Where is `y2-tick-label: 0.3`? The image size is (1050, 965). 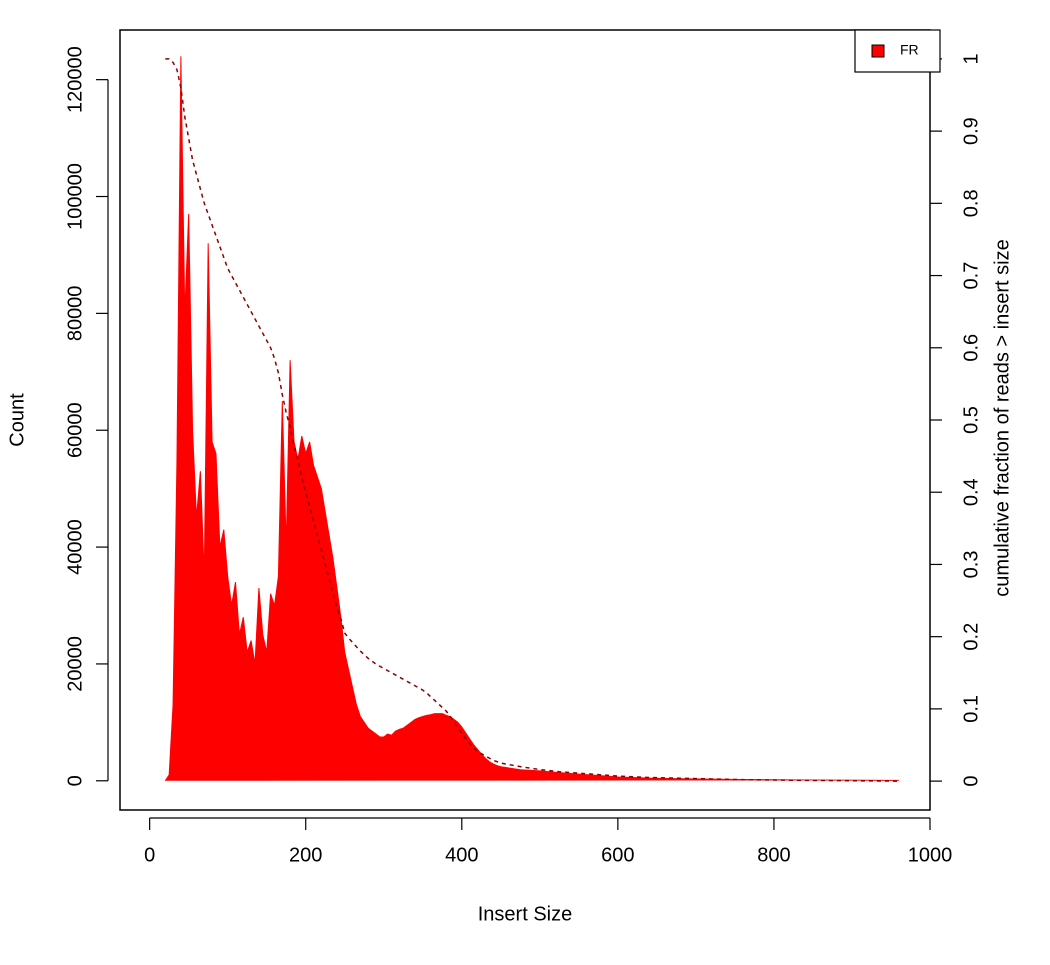
y2-tick-label: 0.3 is located at coordinates (971, 565).